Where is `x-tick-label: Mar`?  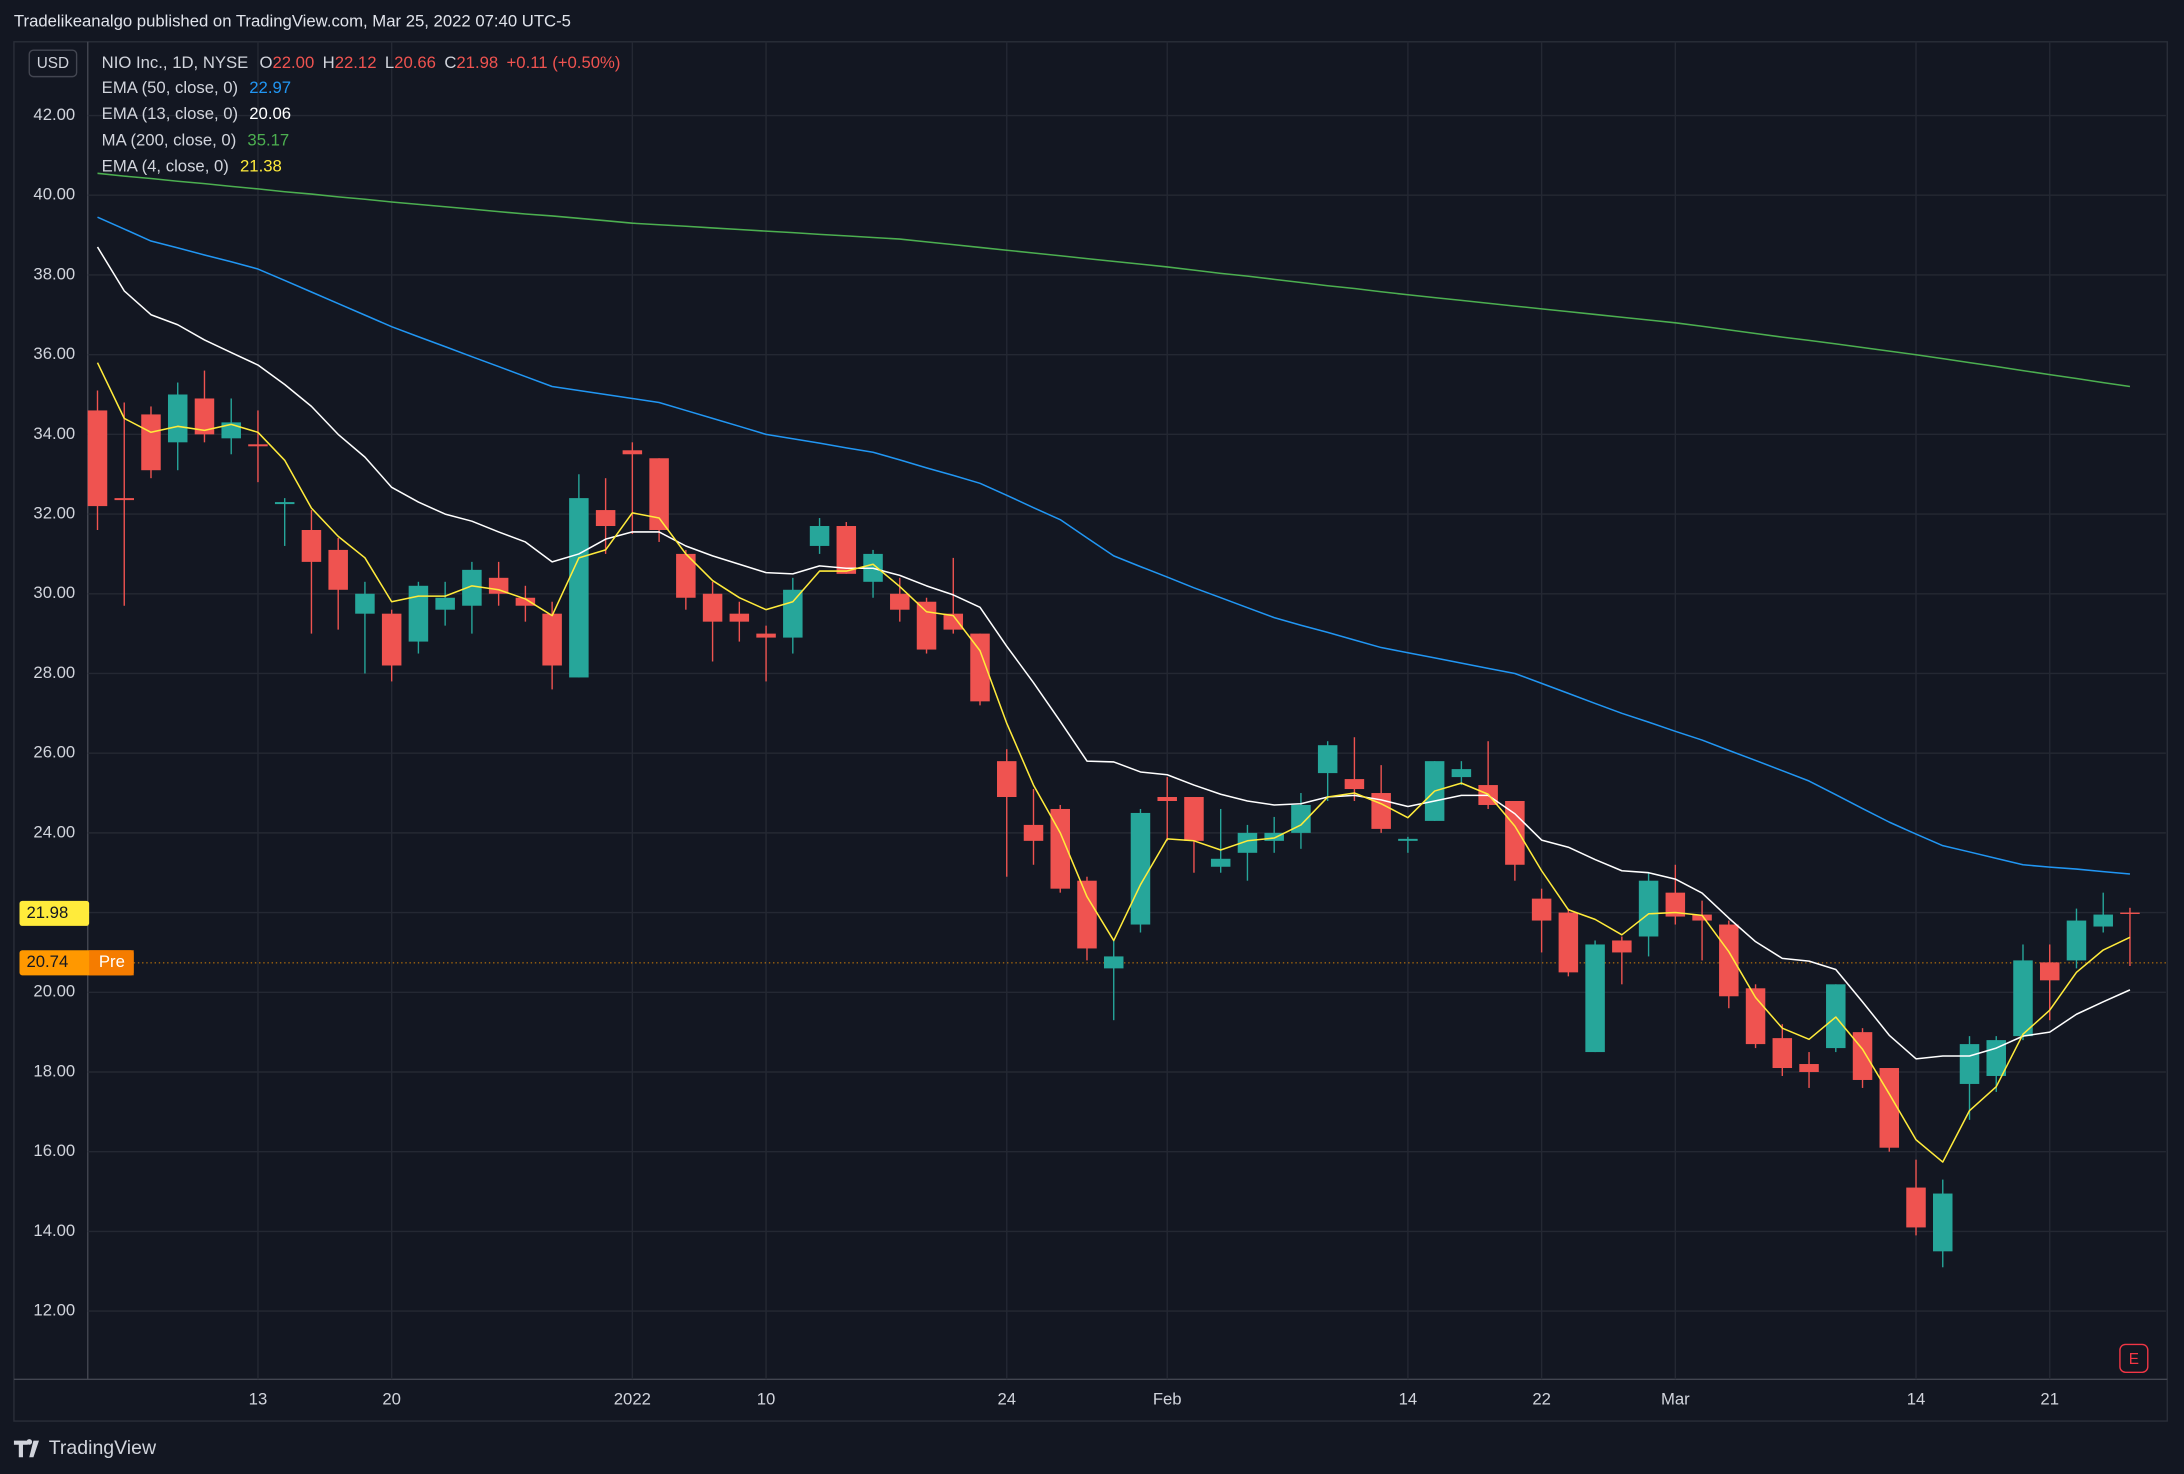 x-tick-label: Mar is located at coordinates (1675, 1399).